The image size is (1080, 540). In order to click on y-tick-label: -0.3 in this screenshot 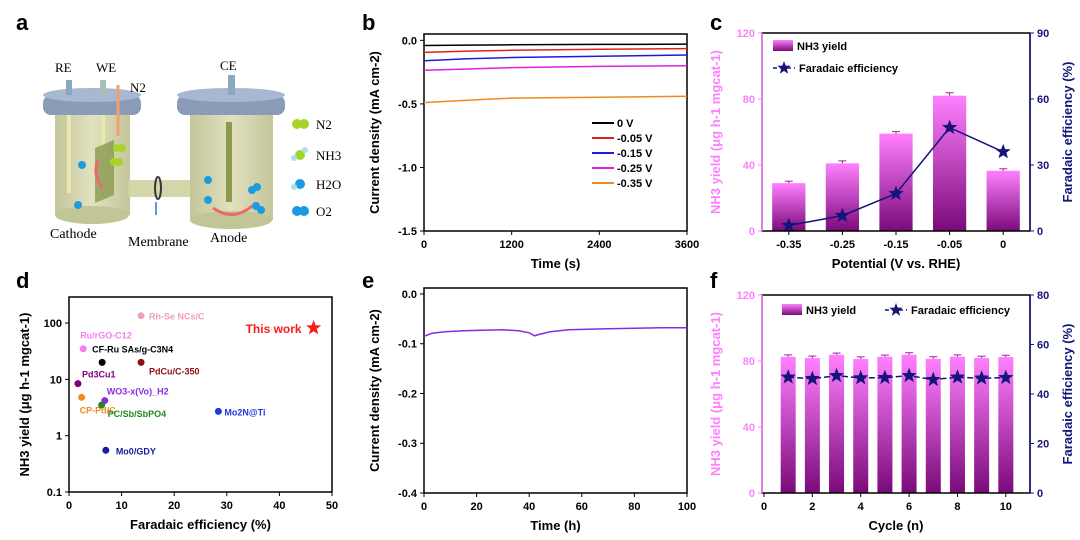, I will do `click(407, 444)`.